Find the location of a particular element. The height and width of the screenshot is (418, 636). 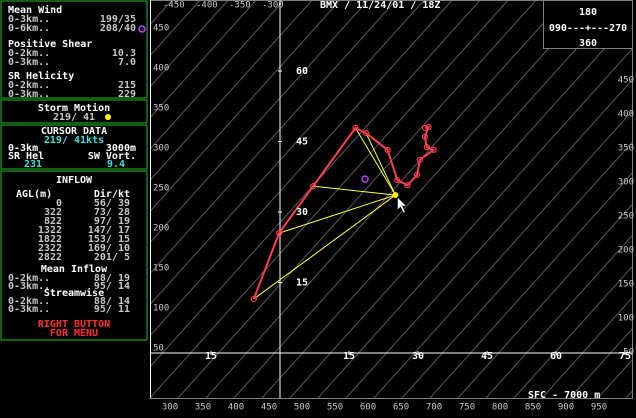

cursor-hel: 231 is located at coordinates (33, 164).